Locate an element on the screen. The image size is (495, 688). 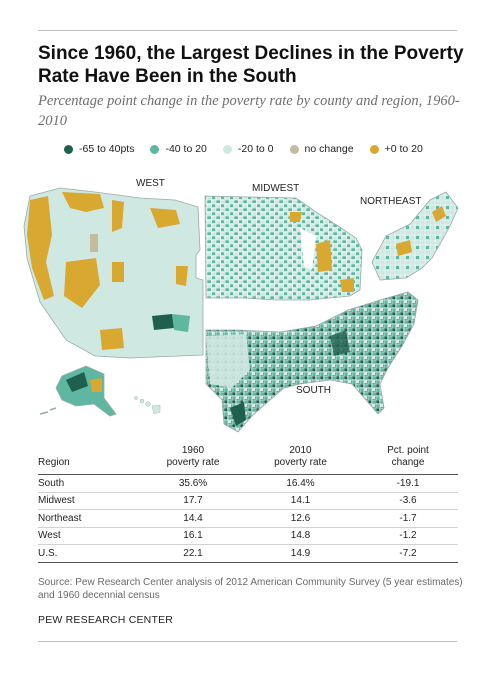
cell-1960: 17.7 is located at coordinates (193, 501).